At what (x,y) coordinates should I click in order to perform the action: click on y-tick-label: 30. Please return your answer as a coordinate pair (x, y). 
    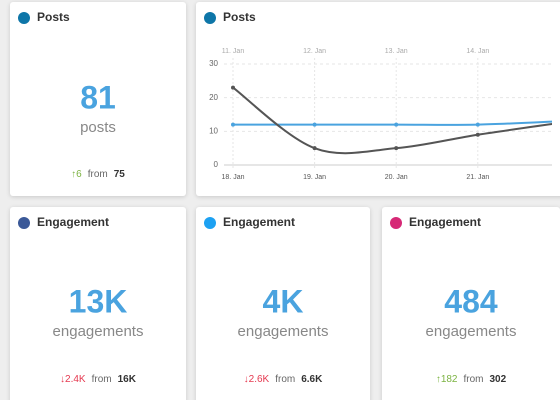
    Looking at the image, I should click on (213, 63).